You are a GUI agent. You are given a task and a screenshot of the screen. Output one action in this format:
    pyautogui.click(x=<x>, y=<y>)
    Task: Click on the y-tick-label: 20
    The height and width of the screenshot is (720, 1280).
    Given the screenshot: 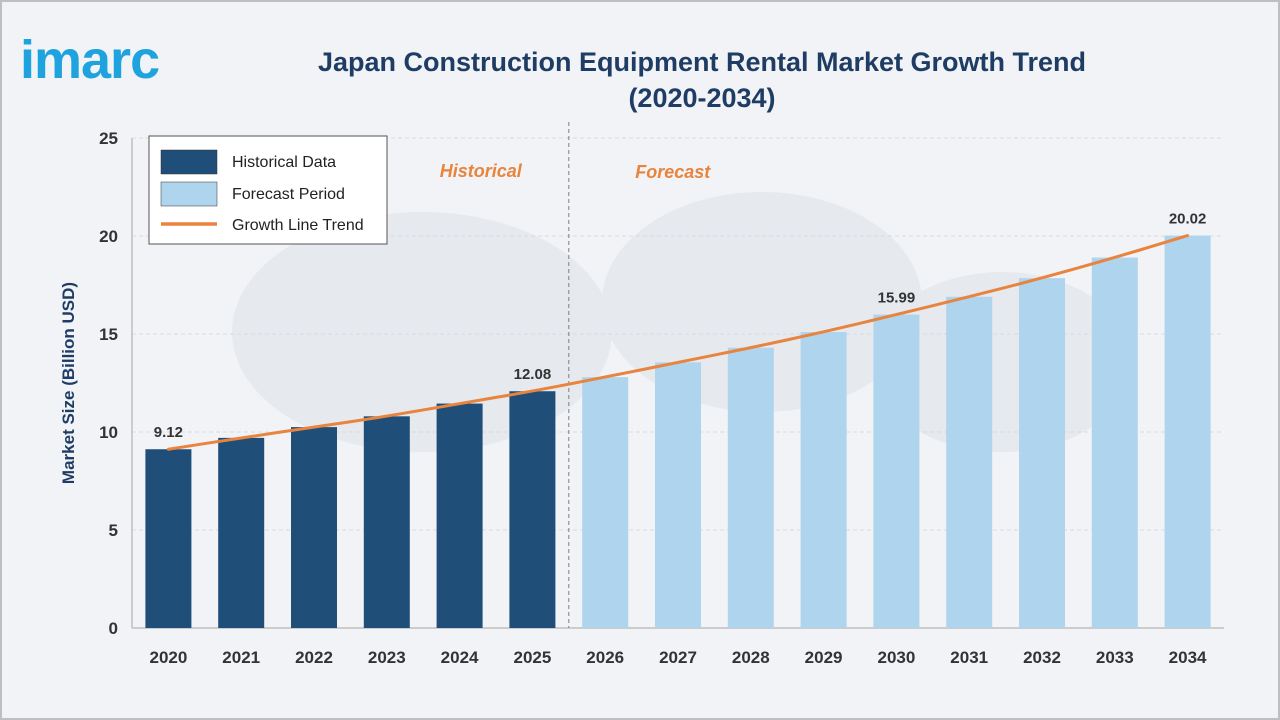 What is the action you would take?
    pyautogui.click(x=108, y=236)
    